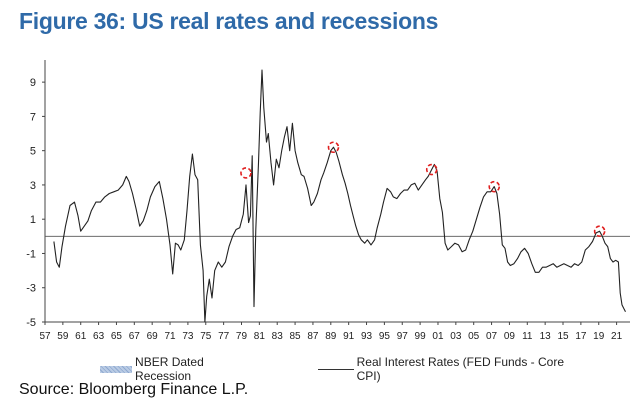 The image size is (640, 417). I want to click on x-tick-label: 17, so click(581, 336).